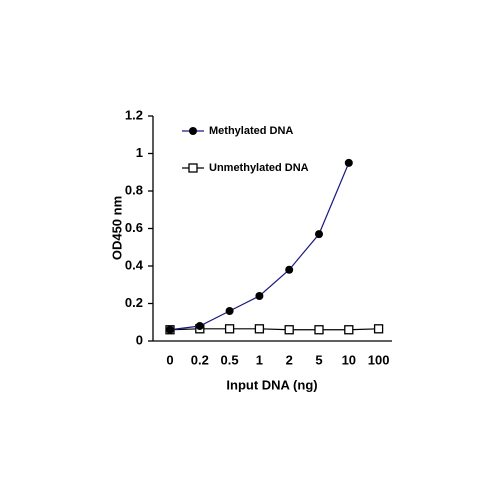 This screenshot has height=500, width=500. Describe the element at coordinates (379, 359) in the screenshot. I see `x-tick-label: 100` at that location.